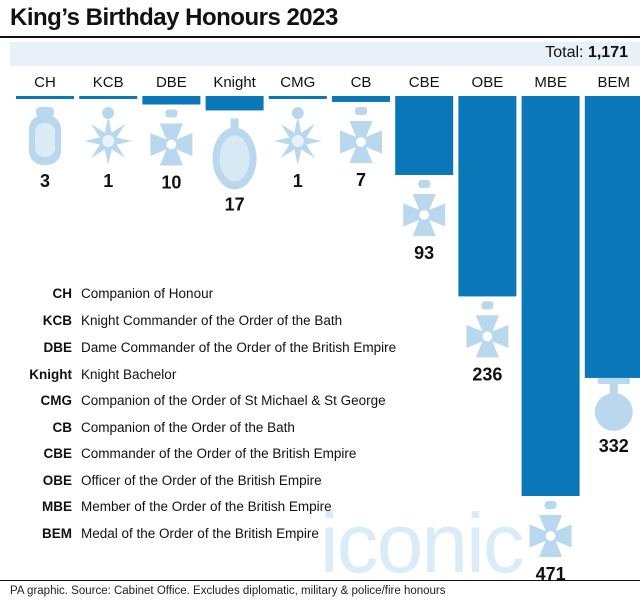  What do you see at coordinates (200, 533) in the screenshot?
I see `legend-desc: Medal of the Order of the British Empire` at bounding box center [200, 533].